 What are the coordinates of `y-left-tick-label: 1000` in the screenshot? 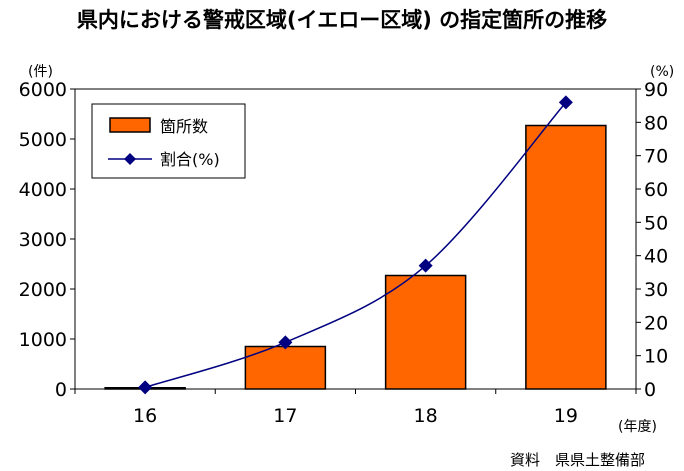 It's located at (43, 340).